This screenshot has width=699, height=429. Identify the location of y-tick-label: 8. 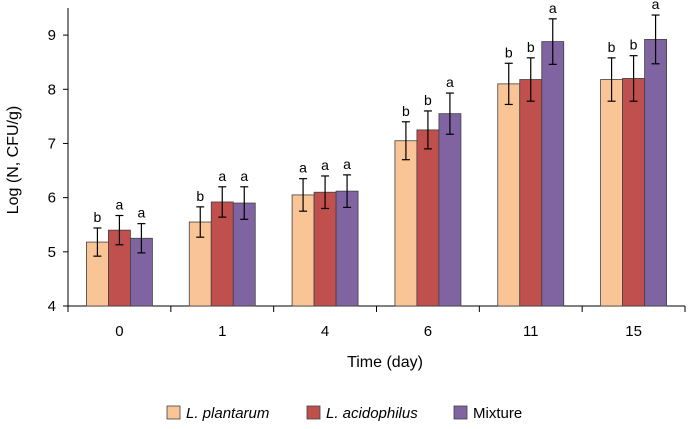
(52, 89).